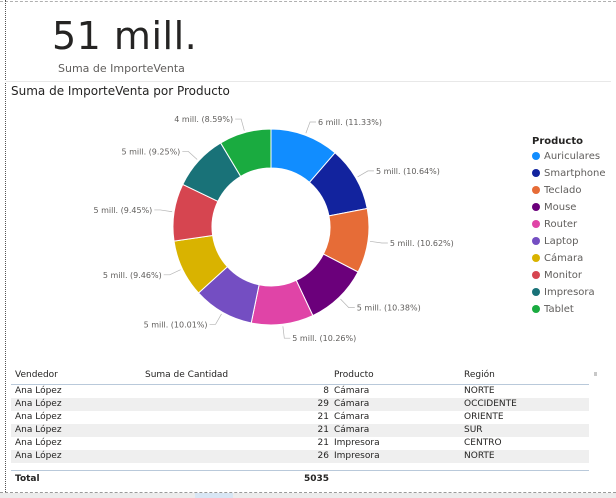 The height and width of the screenshot is (498, 616). Describe the element at coordinates (308, 81) in the screenshot. I see `chart-divider` at that location.